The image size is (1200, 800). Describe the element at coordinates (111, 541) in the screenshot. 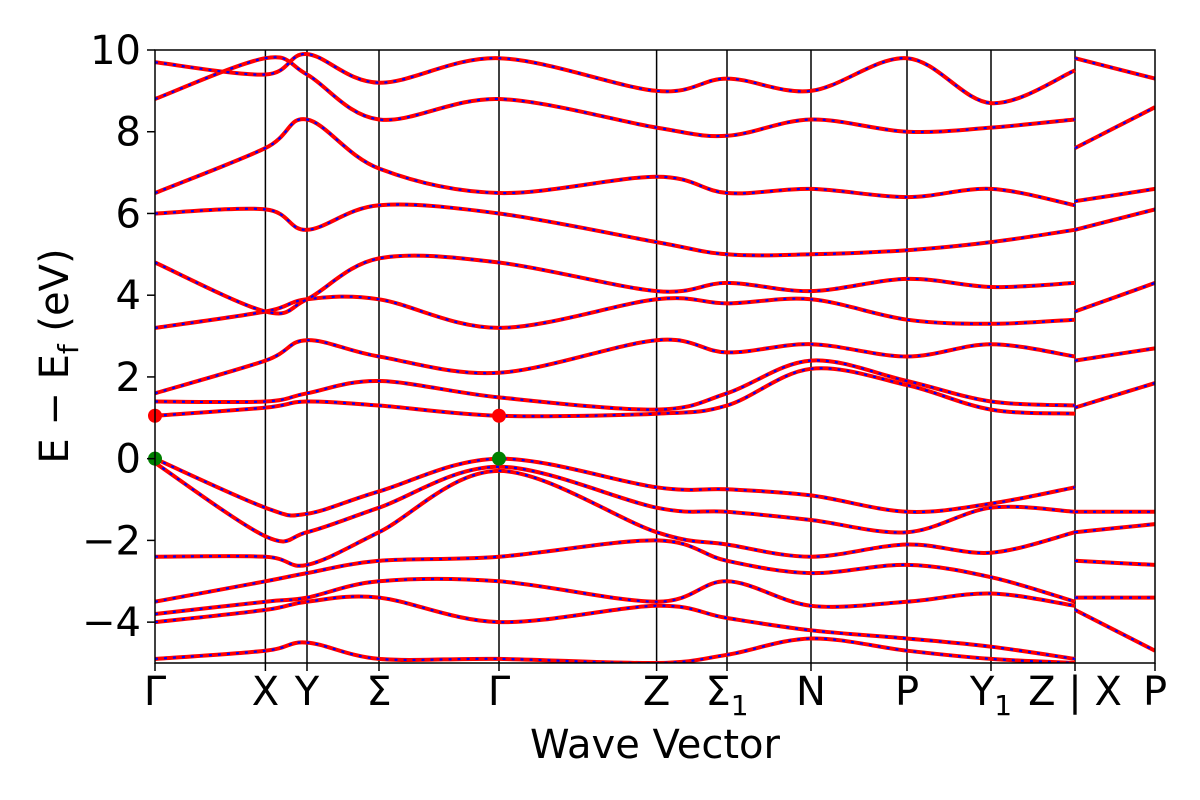

I see `y-tick-label: −2` at that location.